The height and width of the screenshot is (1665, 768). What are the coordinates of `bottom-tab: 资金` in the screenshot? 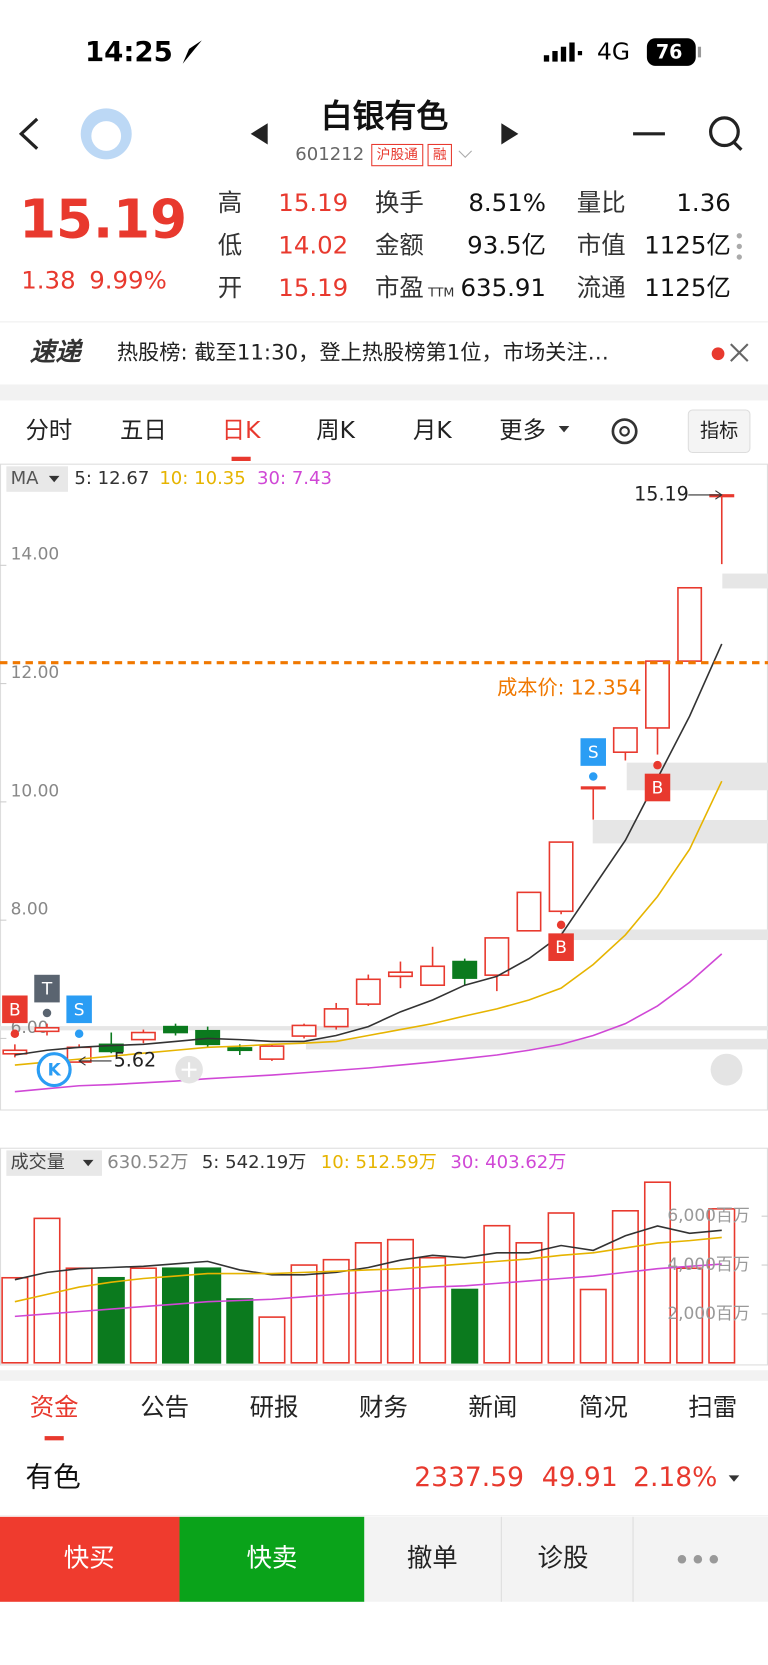 It's located at (54, 1406).